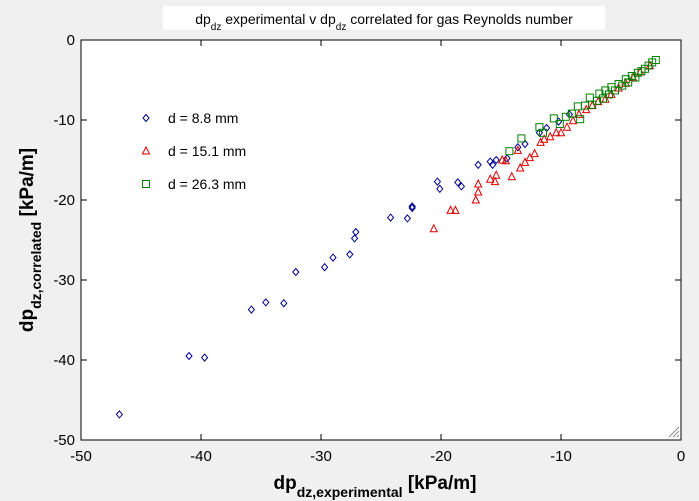  What do you see at coordinates (207, 151) in the screenshot?
I see `legend-label: d = 15.1 mm` at bounding box center [207, 151].